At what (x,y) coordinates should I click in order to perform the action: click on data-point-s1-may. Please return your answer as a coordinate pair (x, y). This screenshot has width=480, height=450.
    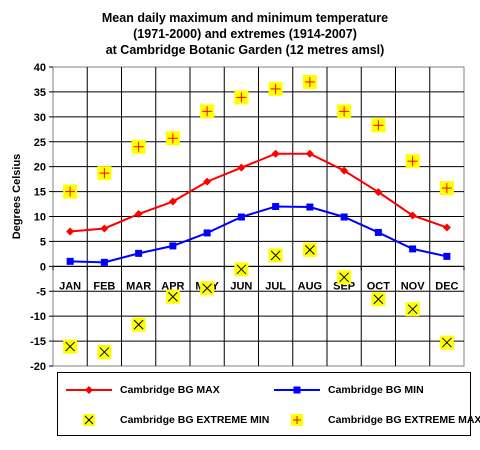
    Looking at the image, I should click on (207, 233).